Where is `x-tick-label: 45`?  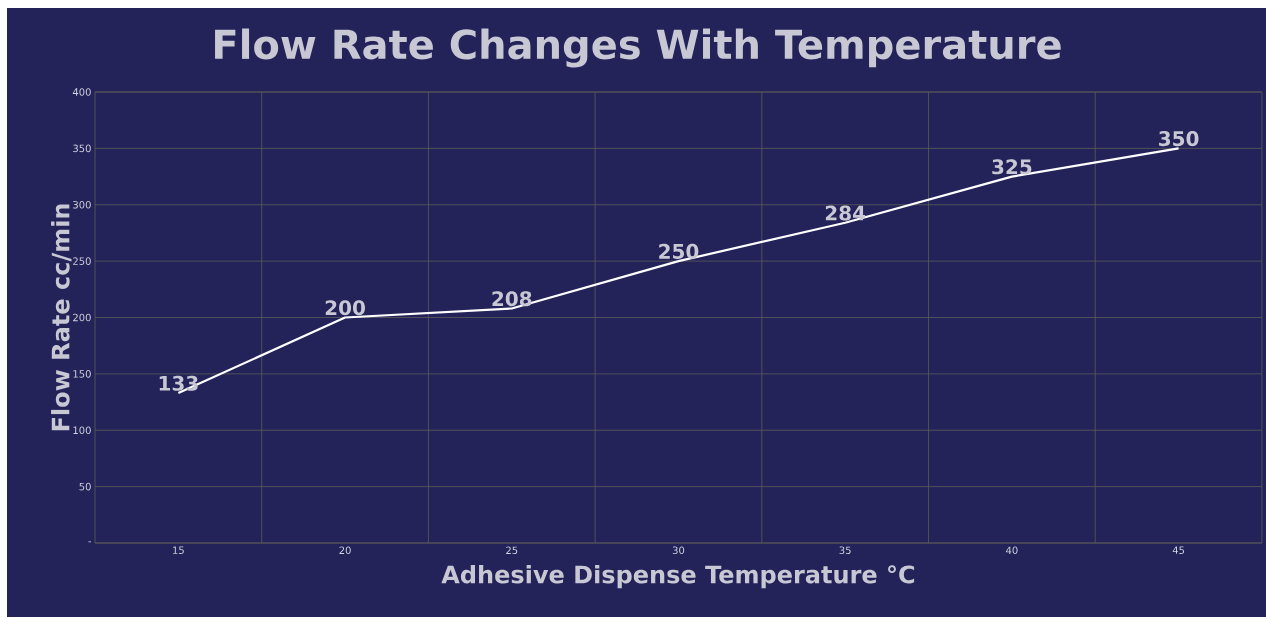 x-tick-label: 45 is located at coordinates (1178, 550).